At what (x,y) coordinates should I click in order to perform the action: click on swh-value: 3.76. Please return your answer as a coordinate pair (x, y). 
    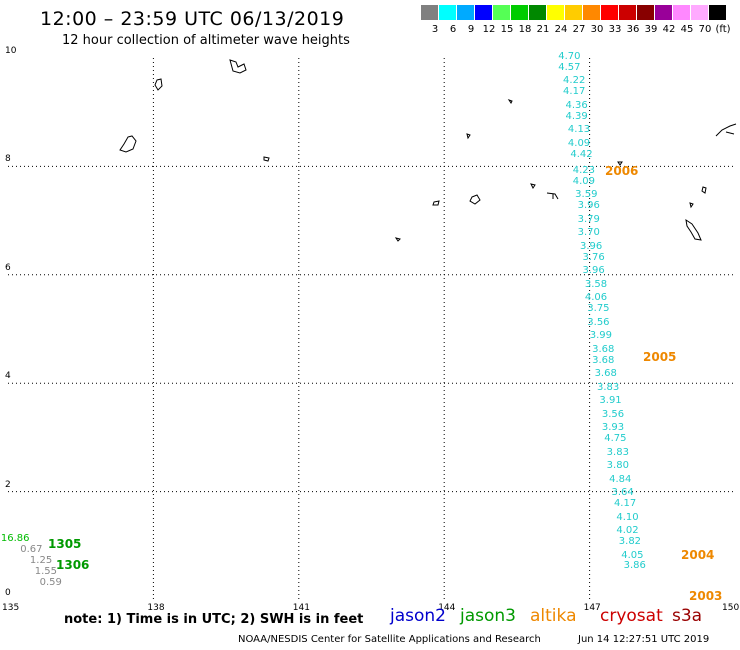
    Looking at the image, I should click on (593, 257).